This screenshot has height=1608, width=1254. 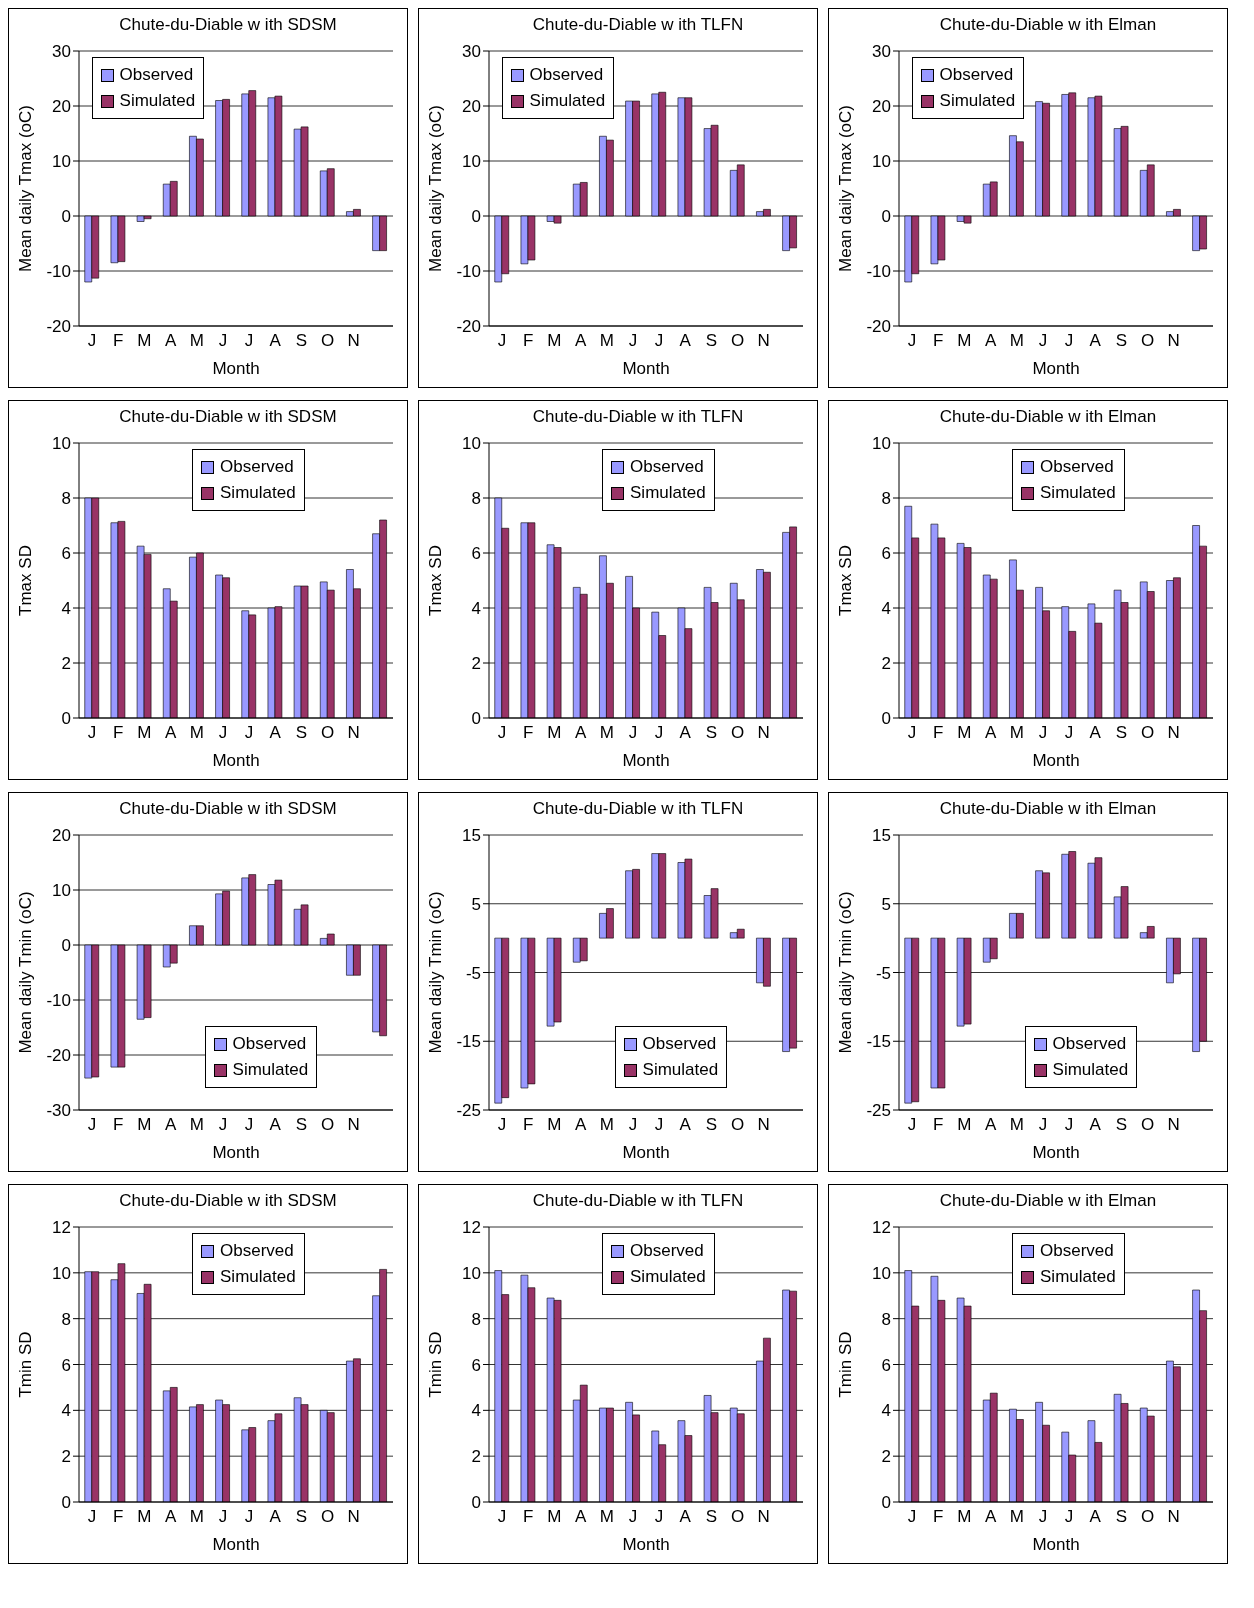 I want to click on y-tick-label: 12, so click(x=881, y=1228).